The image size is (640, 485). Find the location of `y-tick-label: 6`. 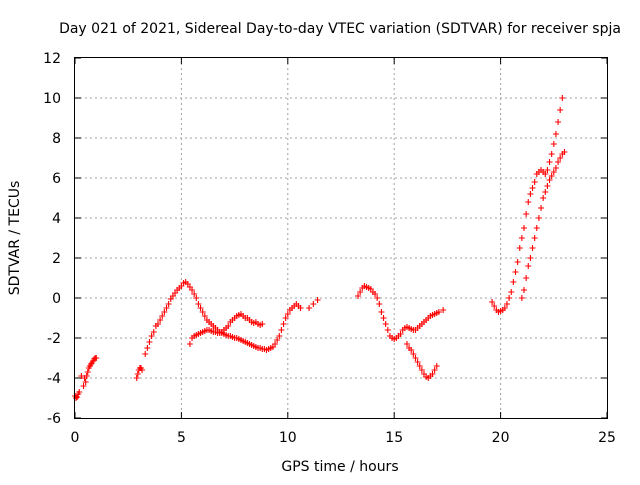

y-tick-label: 6 is located at coordinates (56, 179).